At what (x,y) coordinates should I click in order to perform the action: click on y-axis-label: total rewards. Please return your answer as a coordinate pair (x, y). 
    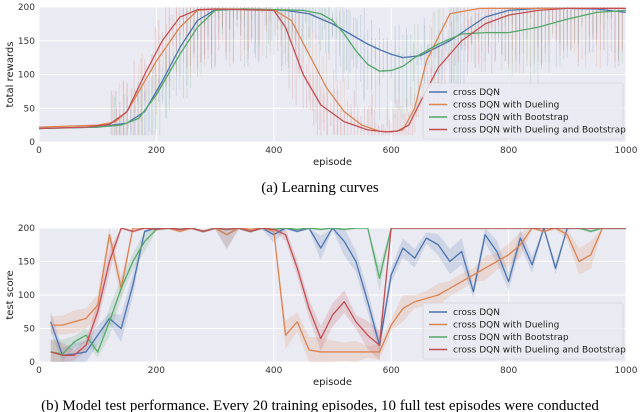
    Looking at the image, I should click on (10, 75).